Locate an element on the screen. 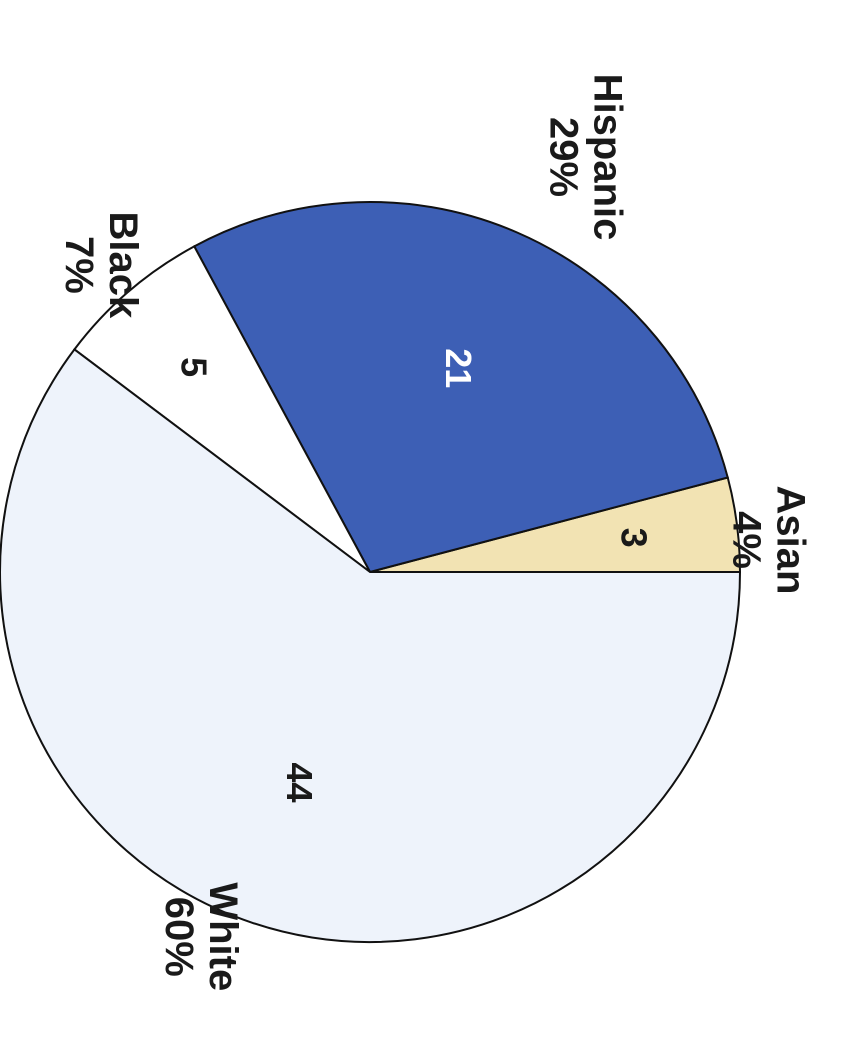 The image size is (867, 1057). value-label-white: 44 is located at coordinates (299, 783).